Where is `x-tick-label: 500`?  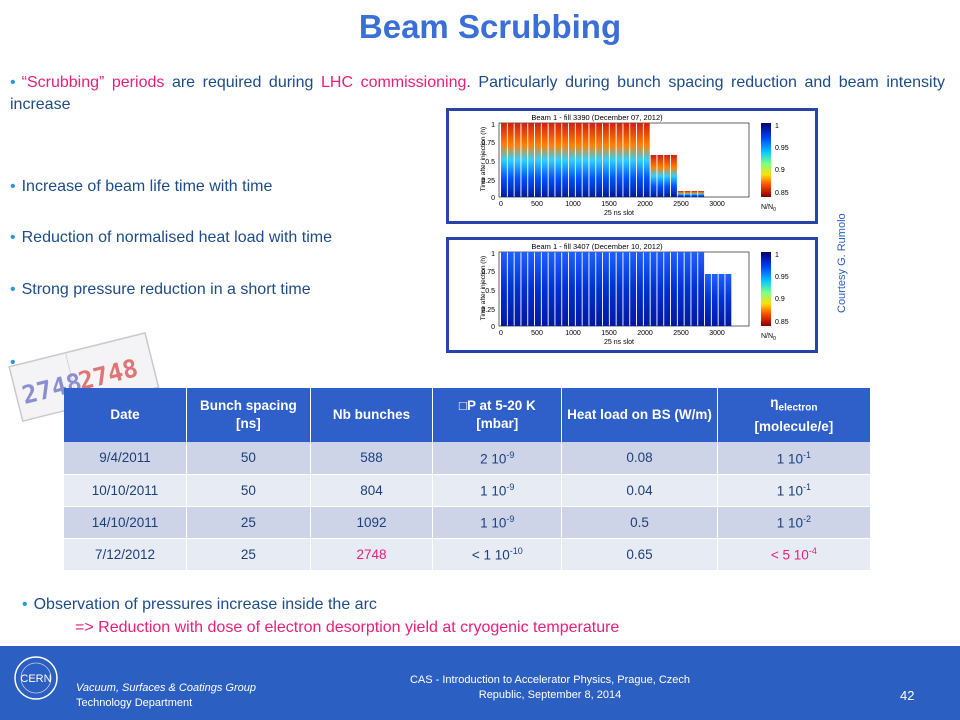
x-tick-label: 500 is located at coordinates (537, 204).